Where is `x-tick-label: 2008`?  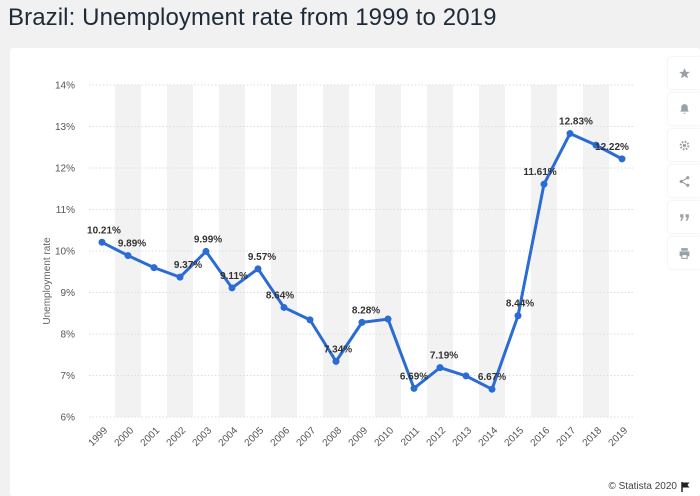 x-tick-label: 2008 is located at coordinates (333, 437).